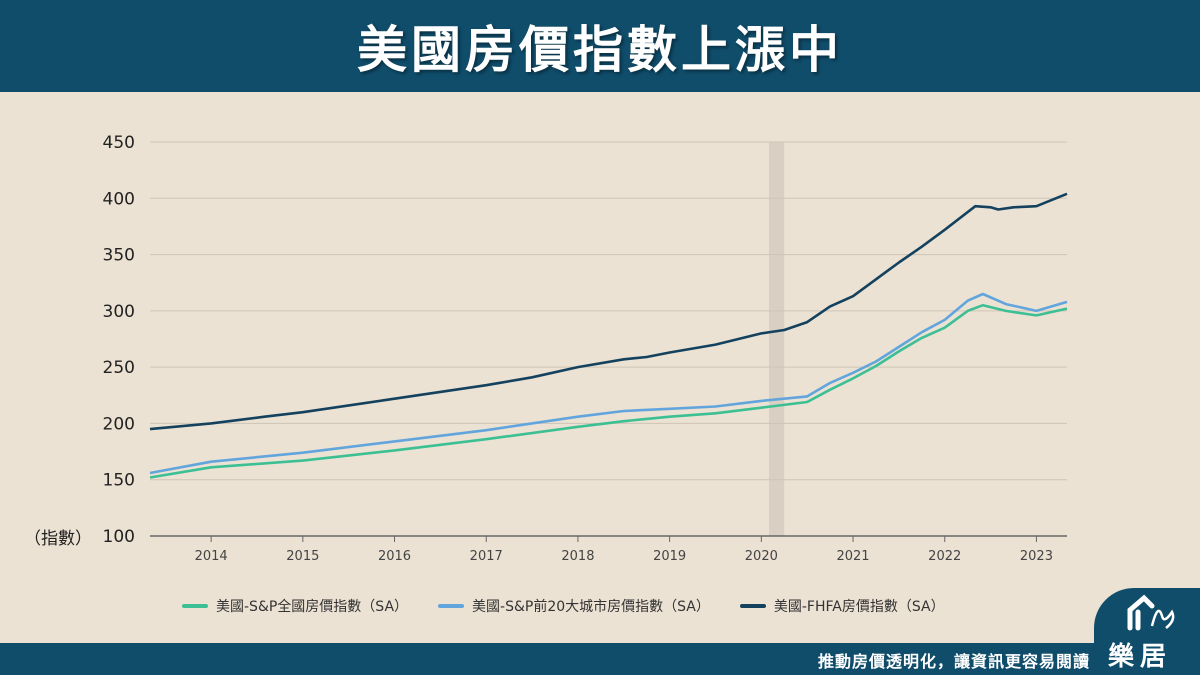  I want to click on y-tick-label: 300, so click(119, 312).